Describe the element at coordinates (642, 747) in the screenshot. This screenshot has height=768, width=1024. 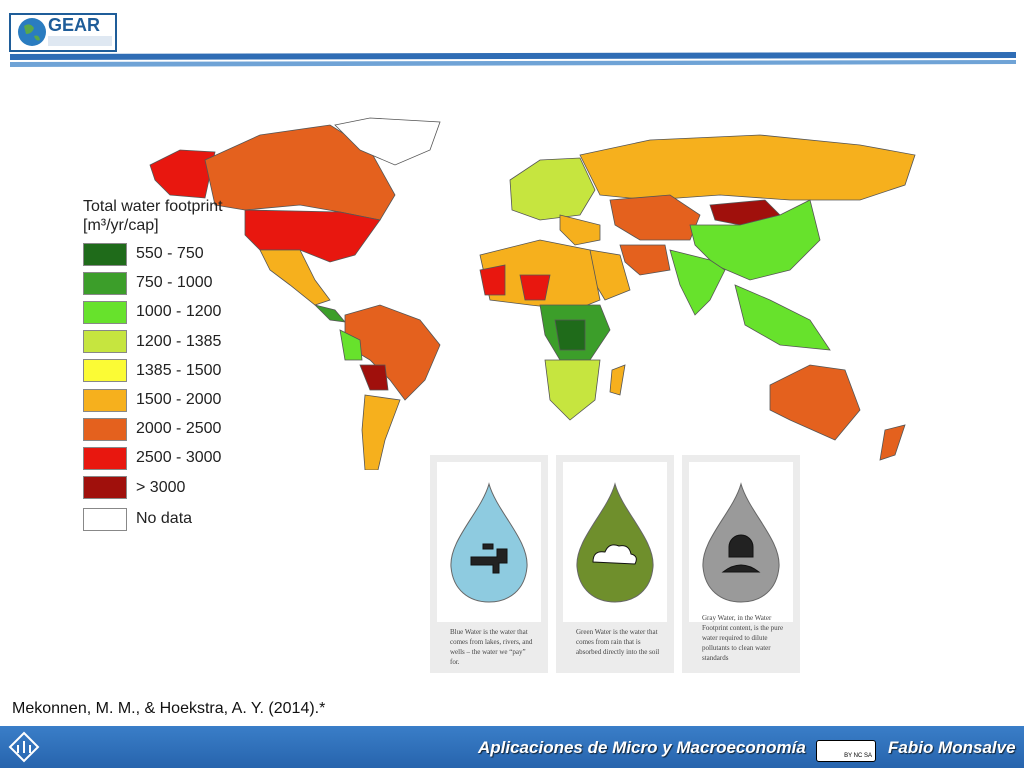
I see `course-name: Aplicaciones de Micro y Macroeconomía` at that location.